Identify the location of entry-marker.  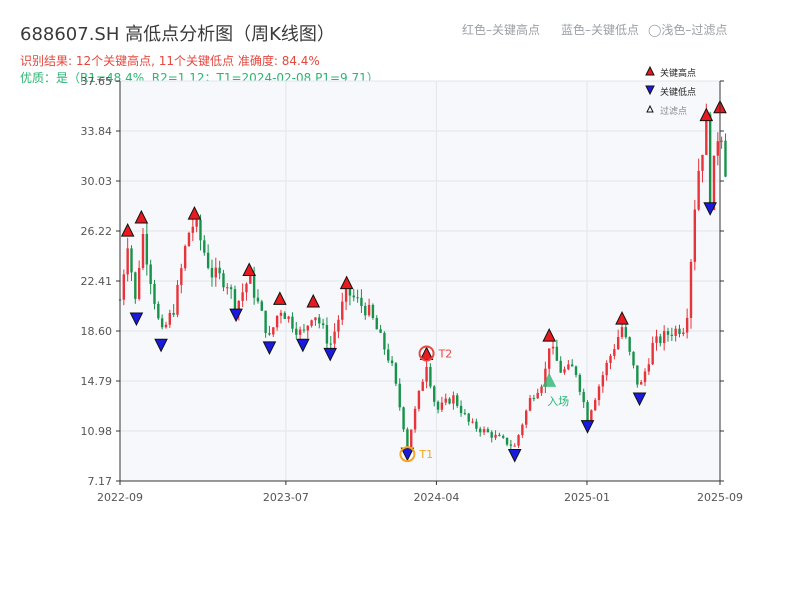
(549, 379).